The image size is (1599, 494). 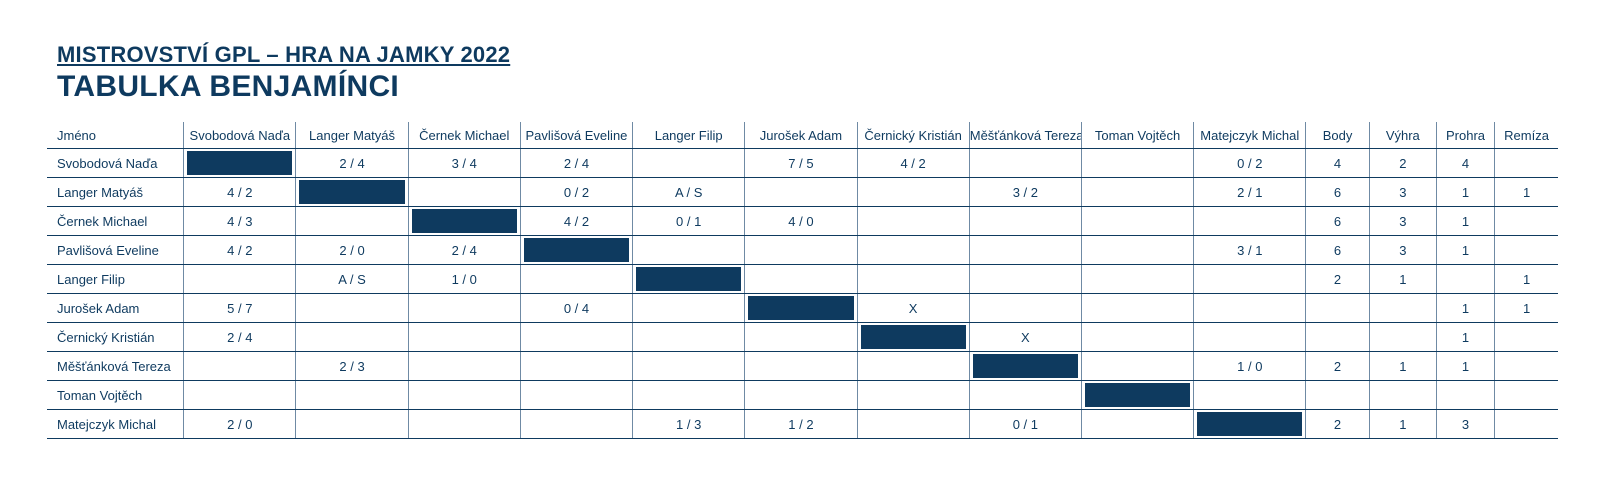 I want to click on losses-column-header: Prohra, so click(x=1465, y=135).